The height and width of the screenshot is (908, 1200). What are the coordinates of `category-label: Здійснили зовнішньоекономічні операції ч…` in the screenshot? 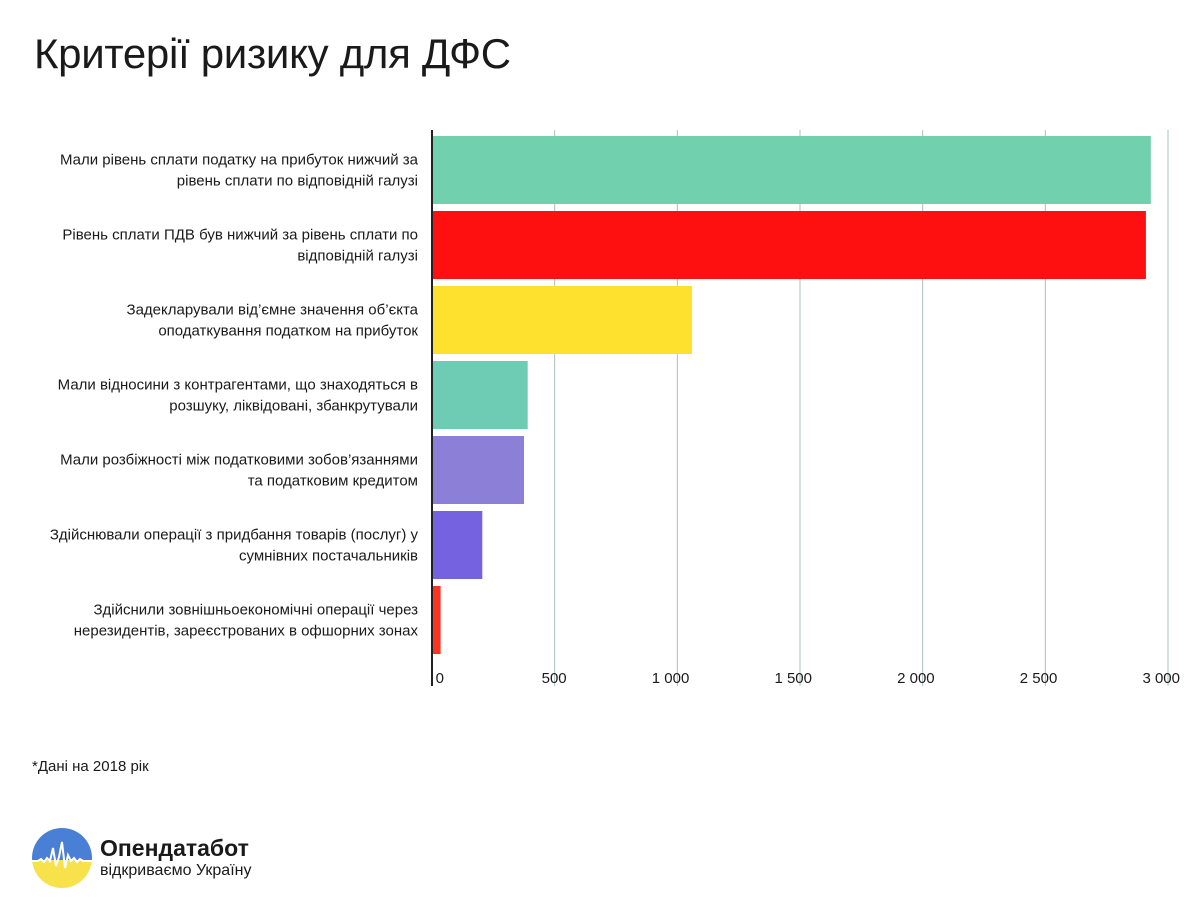 It's located at (255, 610).